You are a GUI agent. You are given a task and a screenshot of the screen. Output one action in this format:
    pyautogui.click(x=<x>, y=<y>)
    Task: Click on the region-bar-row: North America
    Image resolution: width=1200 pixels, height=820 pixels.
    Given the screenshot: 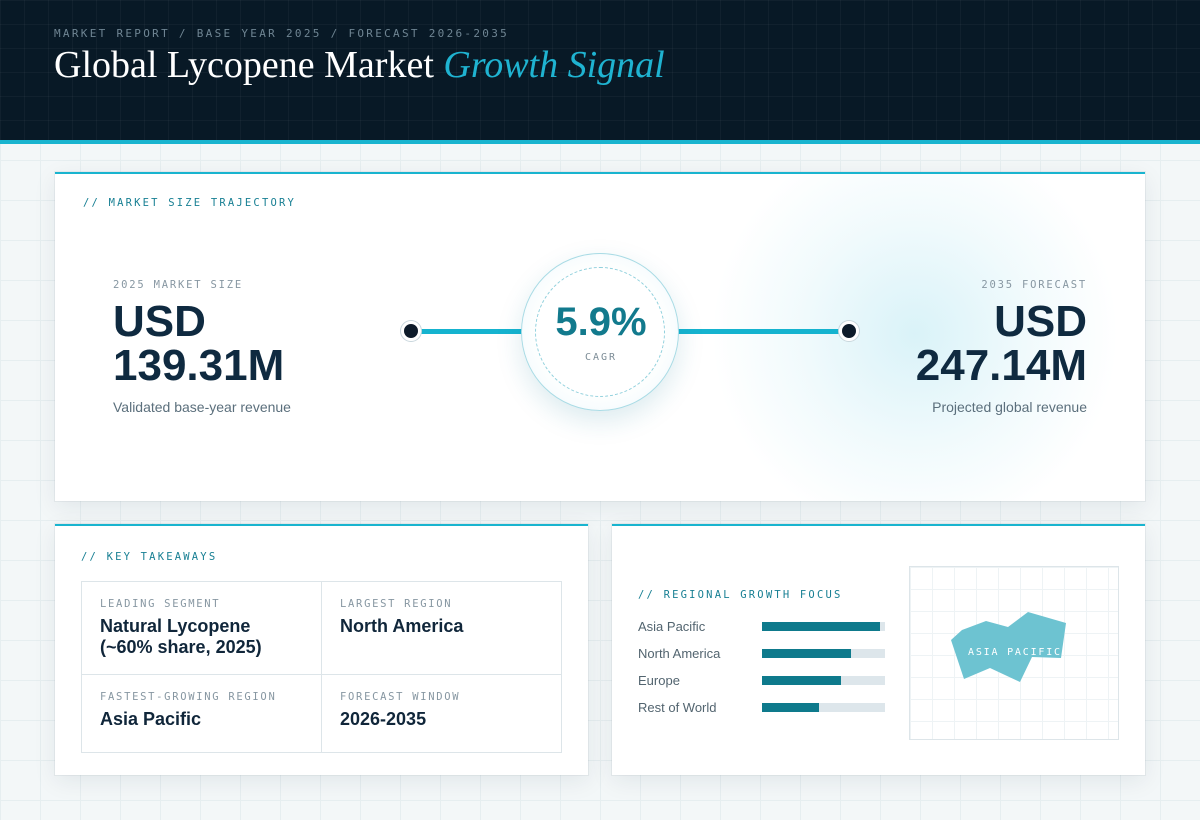 What is the action you would take?
    pyautogui.click(x=762, y=659)
    